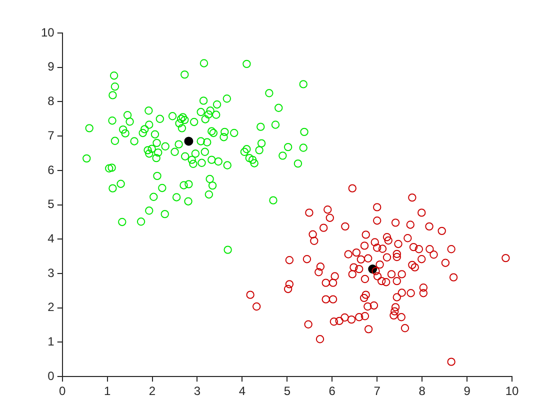 The height and width of the screenshot is (420, 560). Describe the element at coordinates (332, 391) in the screenshot. I see `x-tick-label: 6` at that location.